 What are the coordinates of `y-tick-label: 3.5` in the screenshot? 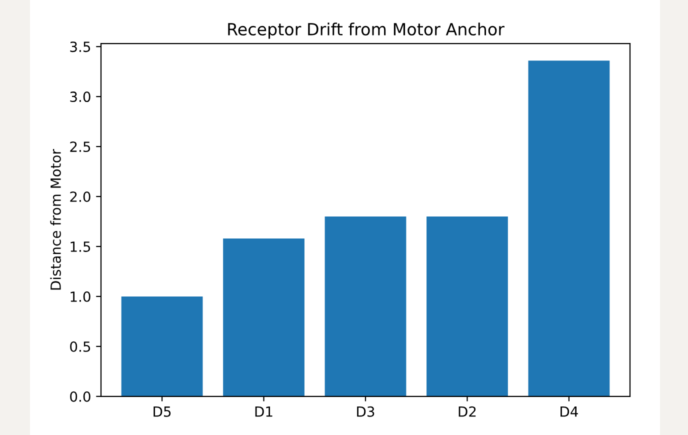 It's located at (80, 47).